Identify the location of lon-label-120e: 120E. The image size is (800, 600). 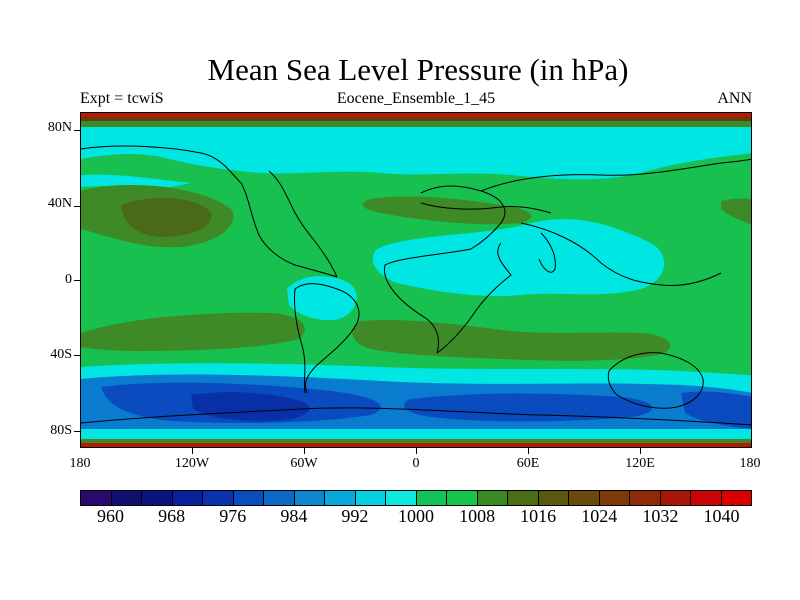
(640, 463).